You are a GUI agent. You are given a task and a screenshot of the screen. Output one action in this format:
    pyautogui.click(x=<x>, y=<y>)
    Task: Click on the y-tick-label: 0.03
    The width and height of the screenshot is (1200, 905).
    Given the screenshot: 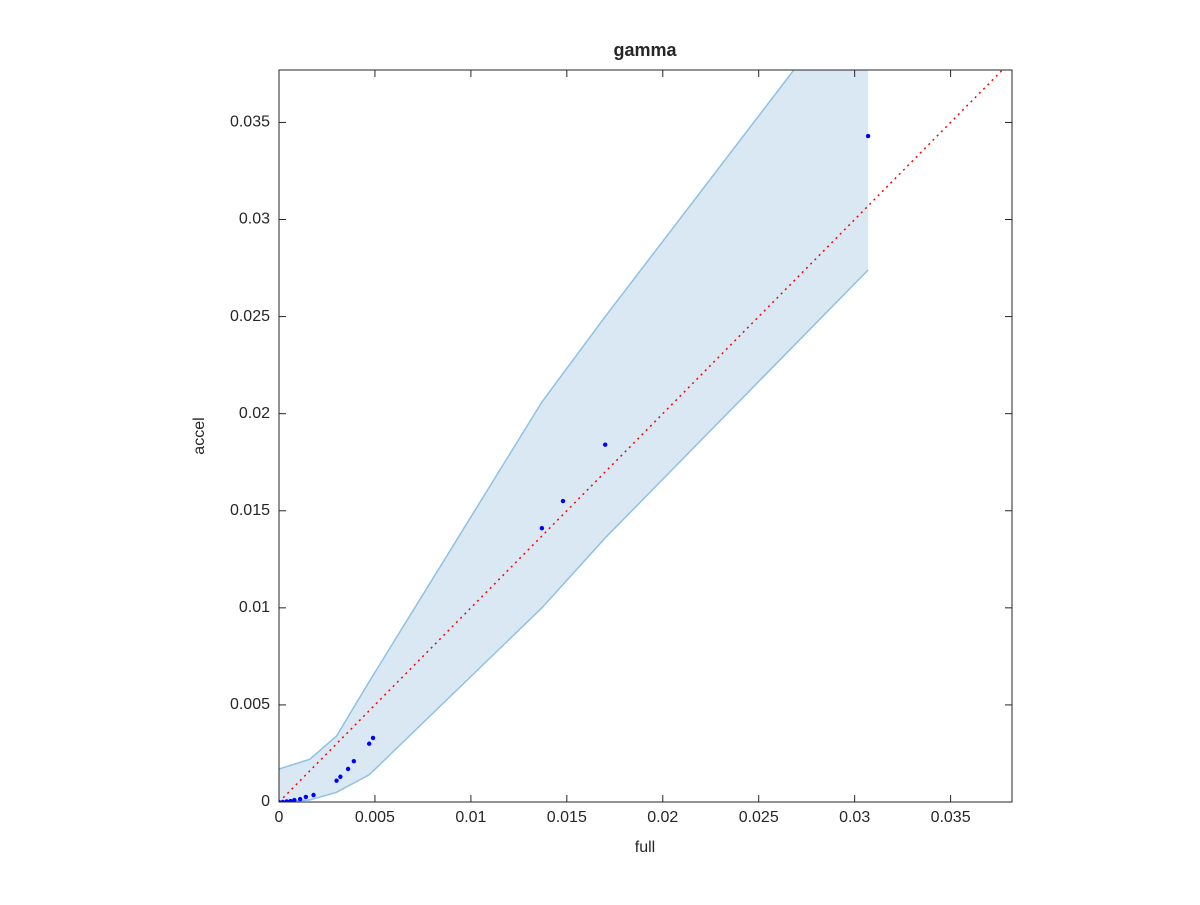 What is the action you would take?
    pyautogui.click(x=254, y=219)
    